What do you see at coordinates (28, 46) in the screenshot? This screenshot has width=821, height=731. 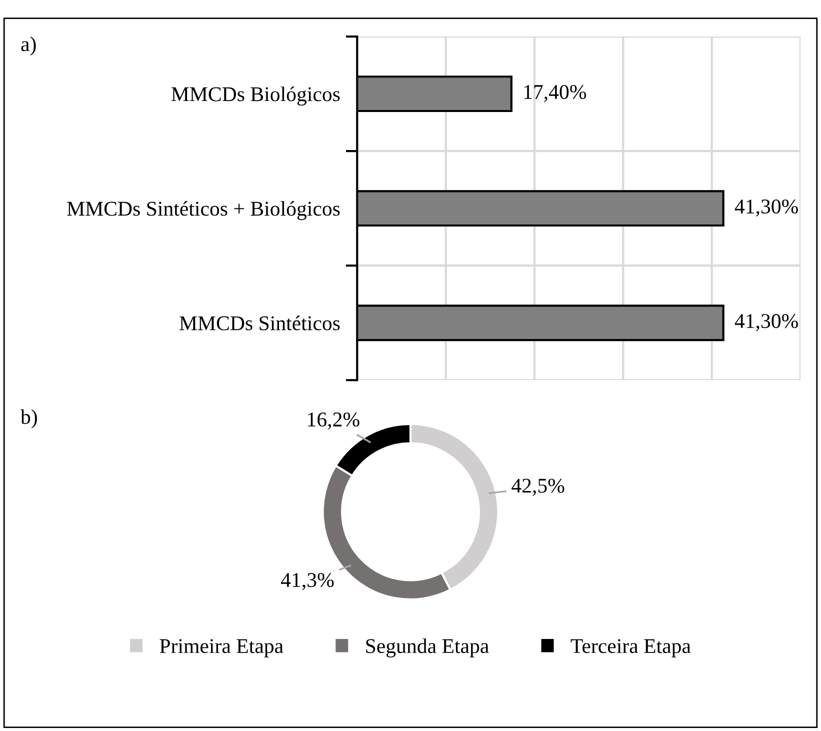 I see `text: a)` at bounding box center [28, 46].